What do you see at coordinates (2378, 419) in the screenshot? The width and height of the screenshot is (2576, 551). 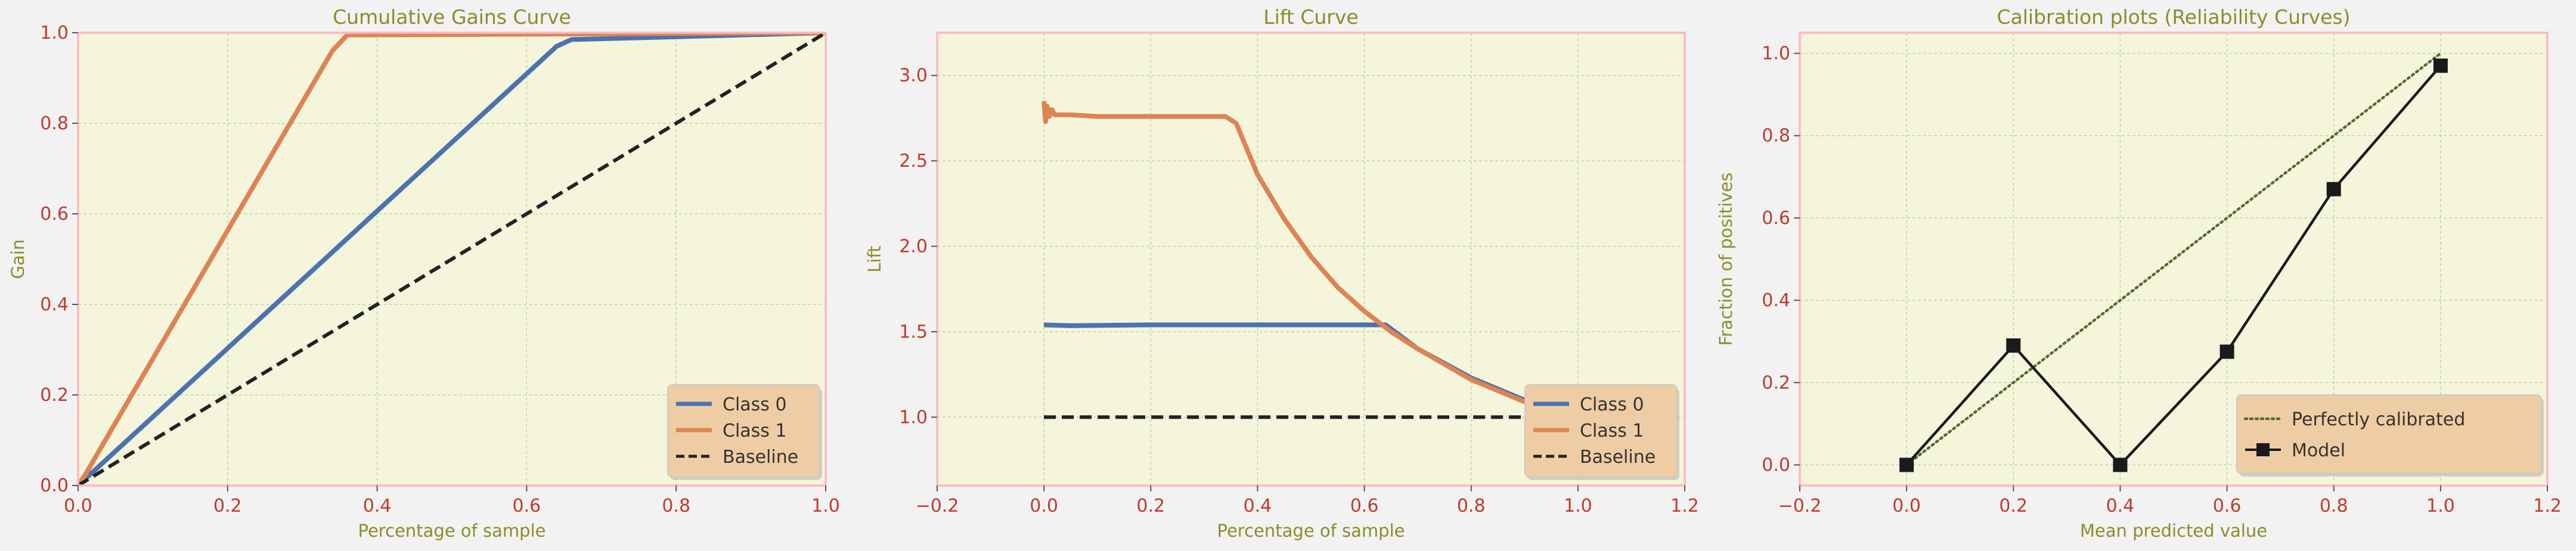 I see `legend-label: Perfectly calibrated` at bounding box center [2378, 419].